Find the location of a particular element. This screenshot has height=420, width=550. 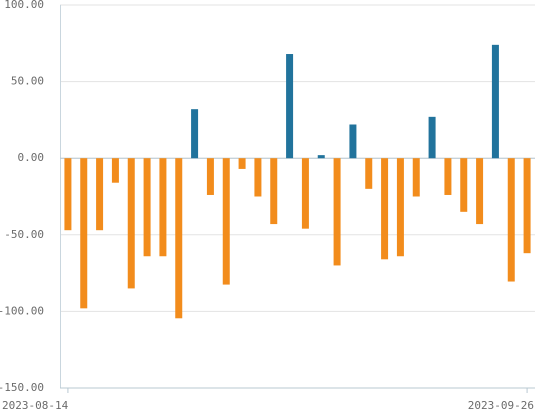

y-tick-label: -100.00 is located at coordinates (22, 310).